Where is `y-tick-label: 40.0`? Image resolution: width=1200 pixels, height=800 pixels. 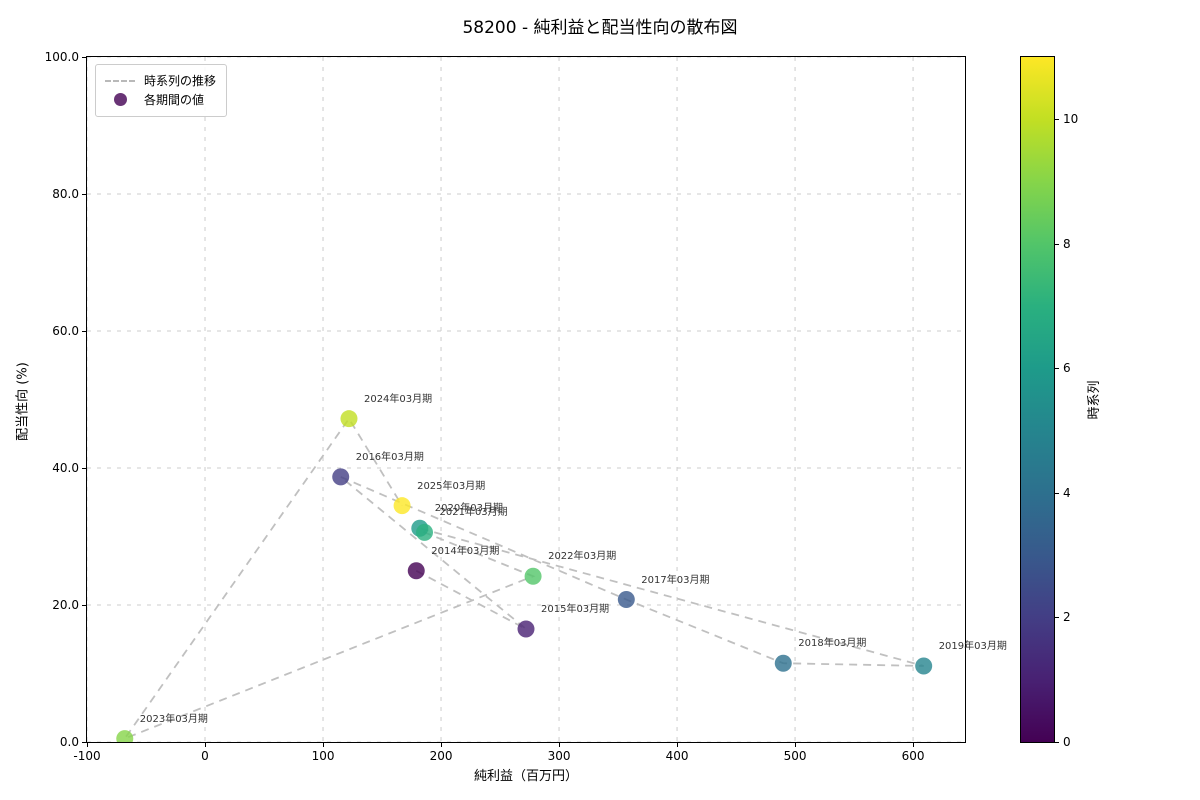 y-tick-label: 40.0 is located at coordinates (65, 468).